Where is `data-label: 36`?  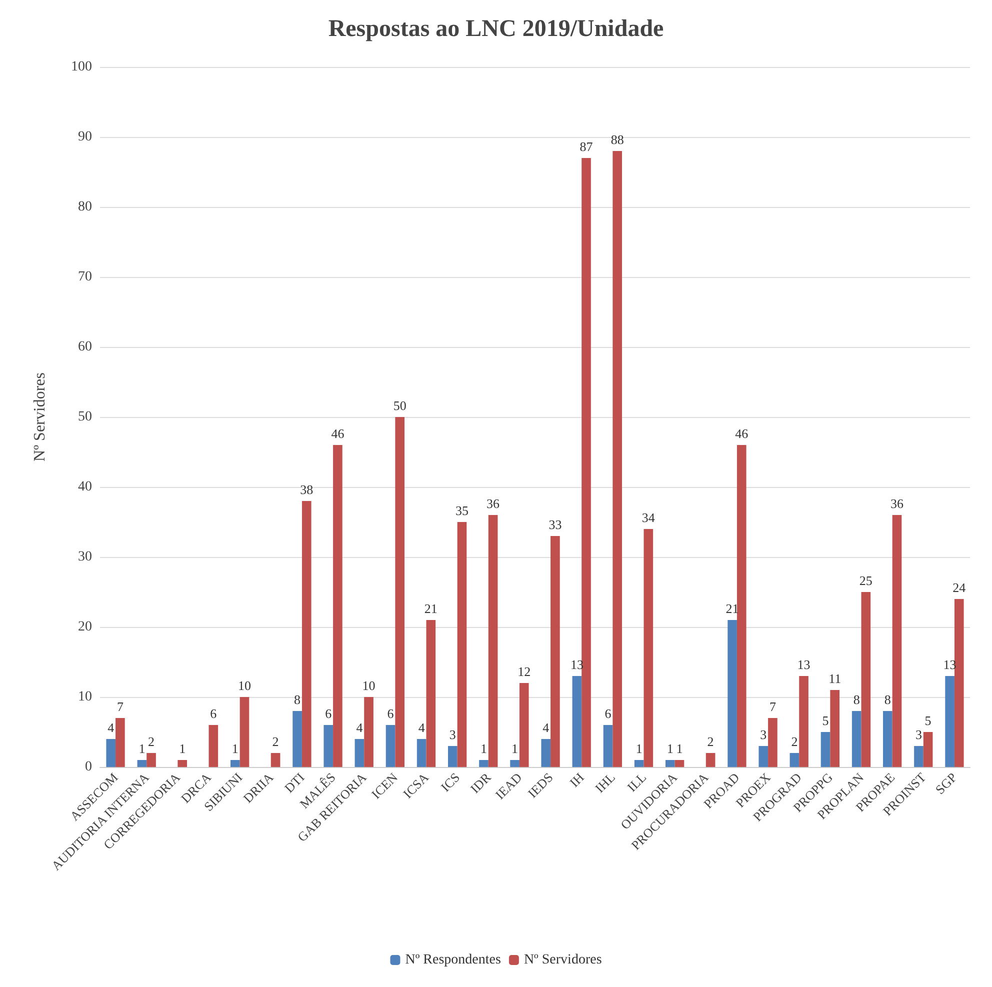
data-label: 36 is located at coordinates (493, 503).